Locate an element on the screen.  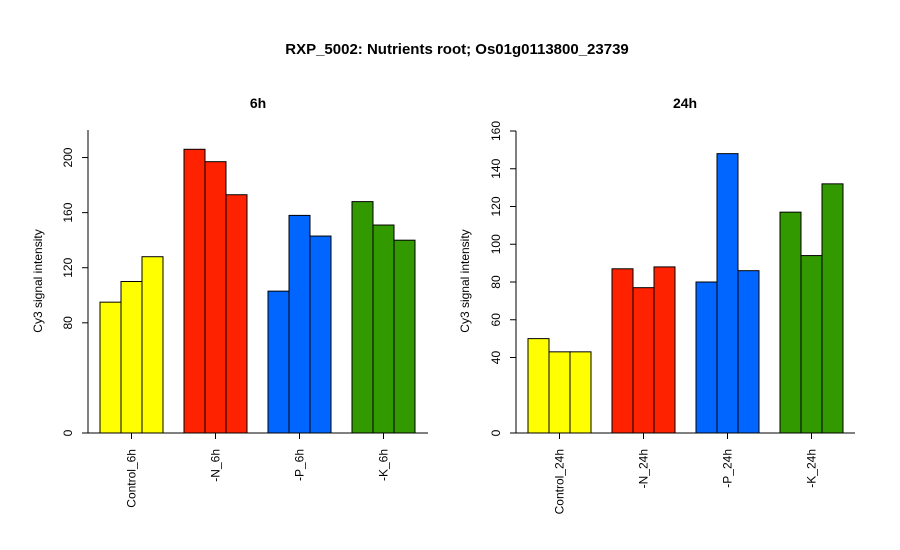
x-tick-label: -P_6h is located at coordinates (300, 465).